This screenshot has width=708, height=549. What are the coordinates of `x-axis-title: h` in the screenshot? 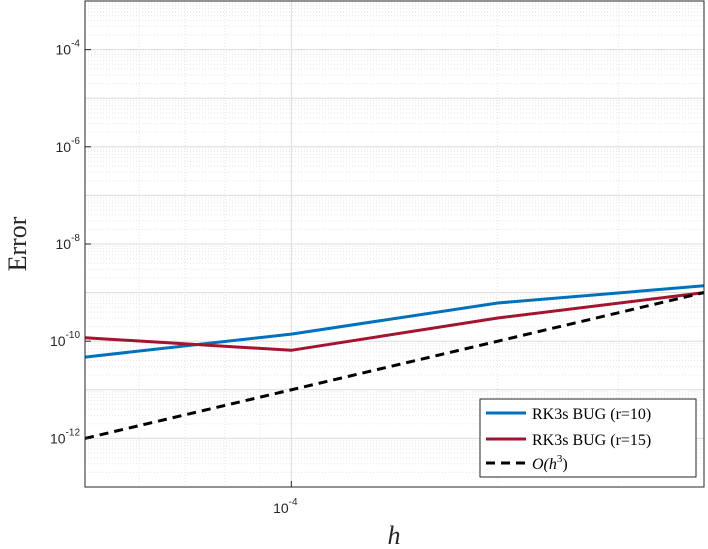 It's located at (394, 535).